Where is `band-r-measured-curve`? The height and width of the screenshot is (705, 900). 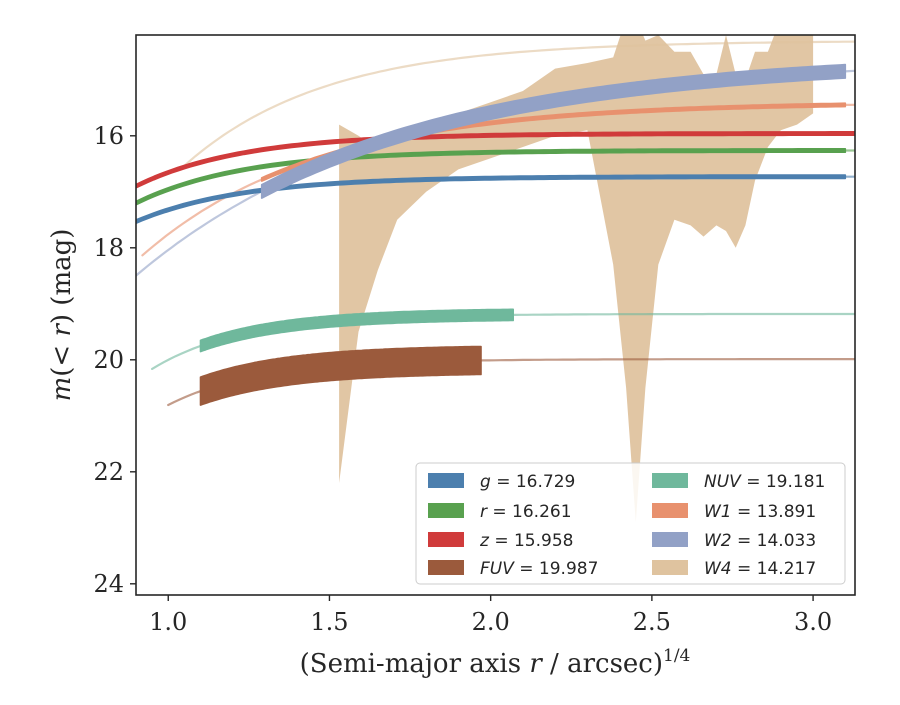
band-r-measured-curve is located at coordinates (491, 177).